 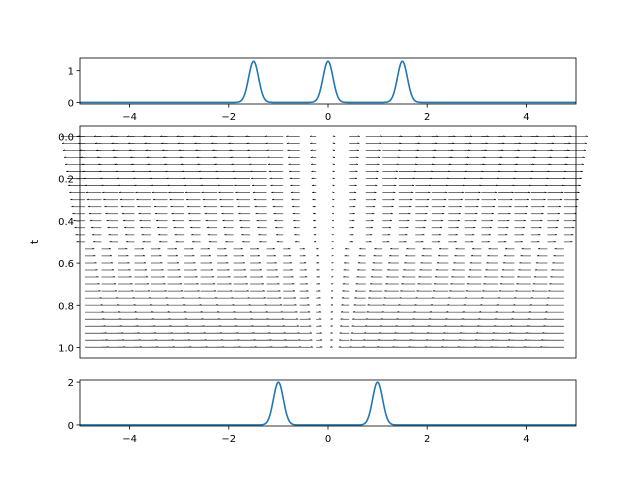 I want to click on top-series-line, so click(x=328, y=82).